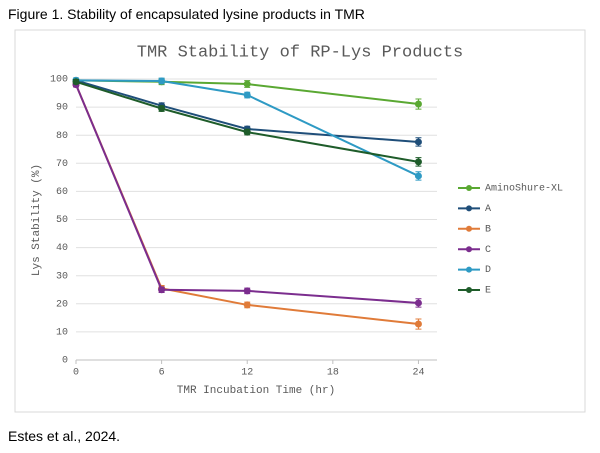 This screenshot has height=453, width=600. Describe the element at coordinates (59, 80) in the screenshot. I see `y-tick-label: 100` at that location.